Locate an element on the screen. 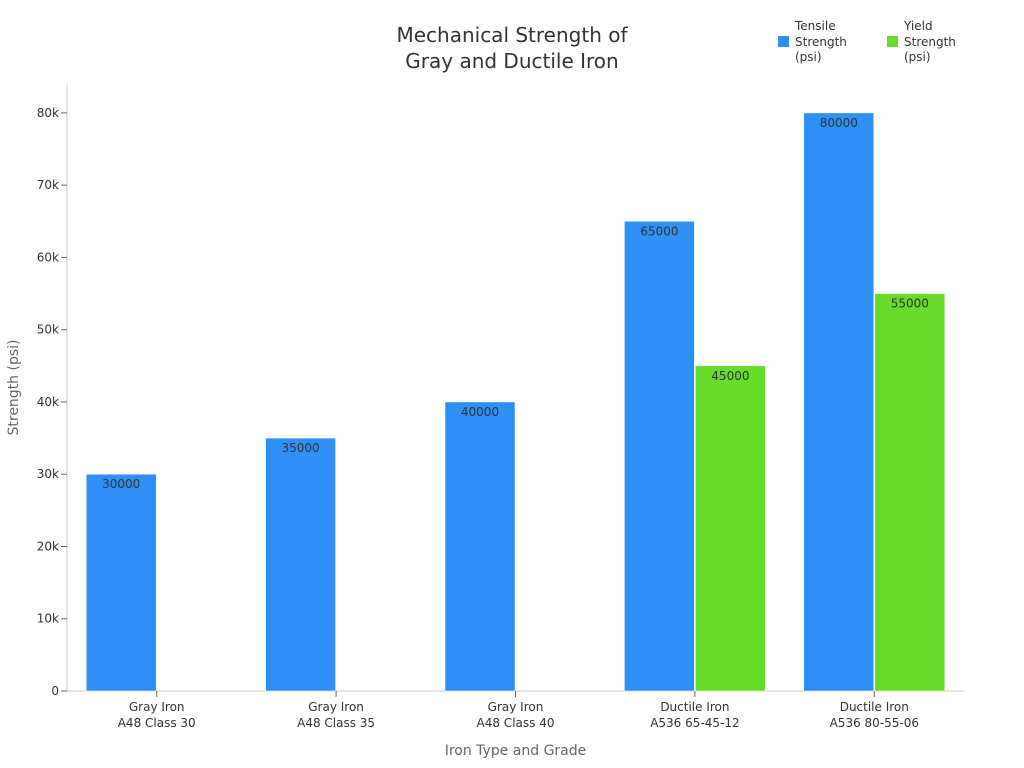 This screenshot has width=1024, height=768. legend-swatch-tensile is located at coordinates (783, 41).